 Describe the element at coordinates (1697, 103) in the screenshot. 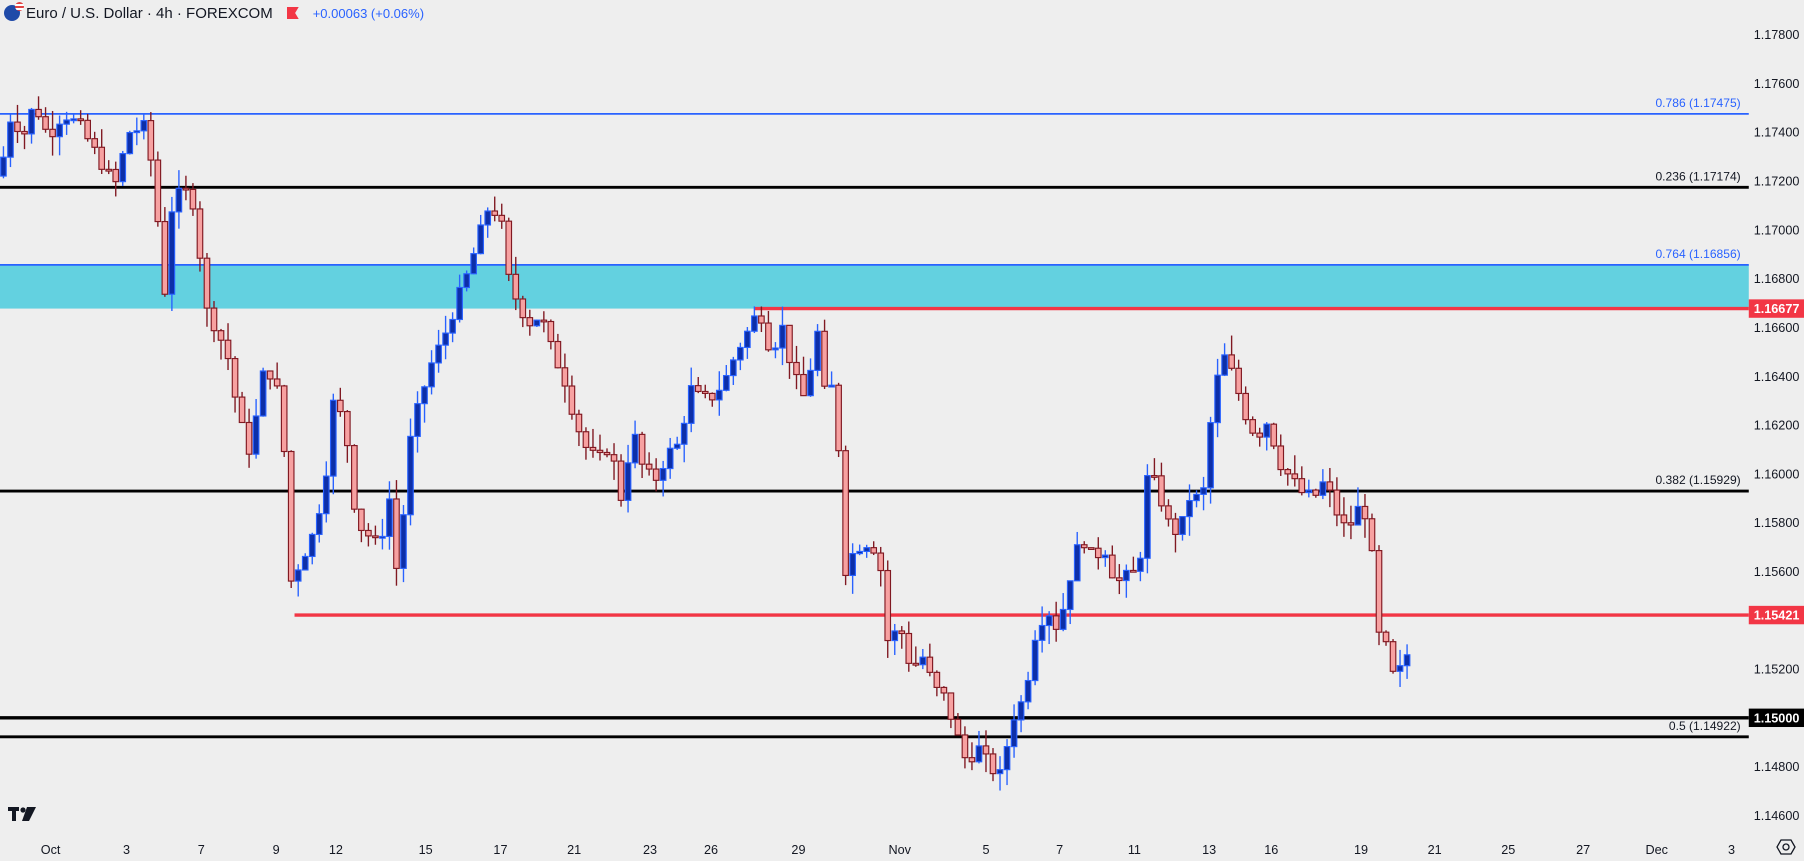

I see `fib-label: 0.786 (1.17475)` at that location.